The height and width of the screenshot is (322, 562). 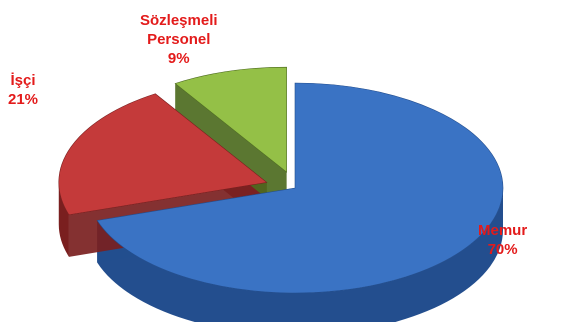 What do you see at coordinates (230, 119) in the screenshot?
I see `pie-slice-s-zle-meli-personel` at bounding box center [230, 119].